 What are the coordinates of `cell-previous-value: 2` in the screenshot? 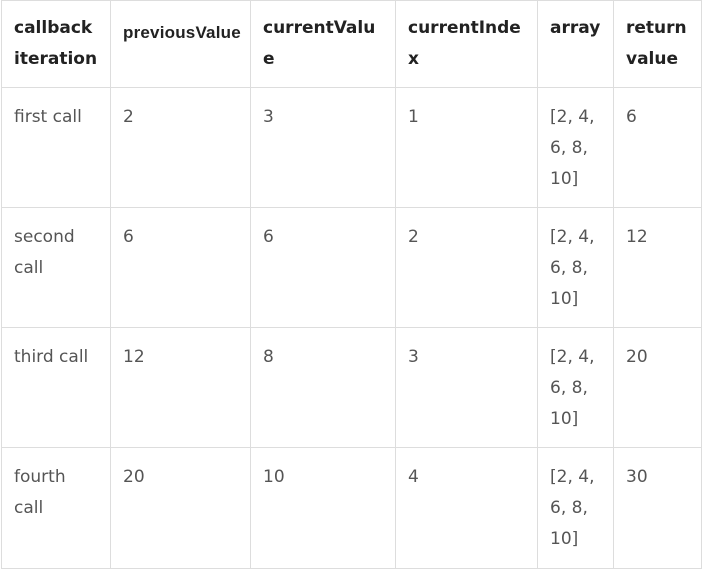 It's located at (180, 147).